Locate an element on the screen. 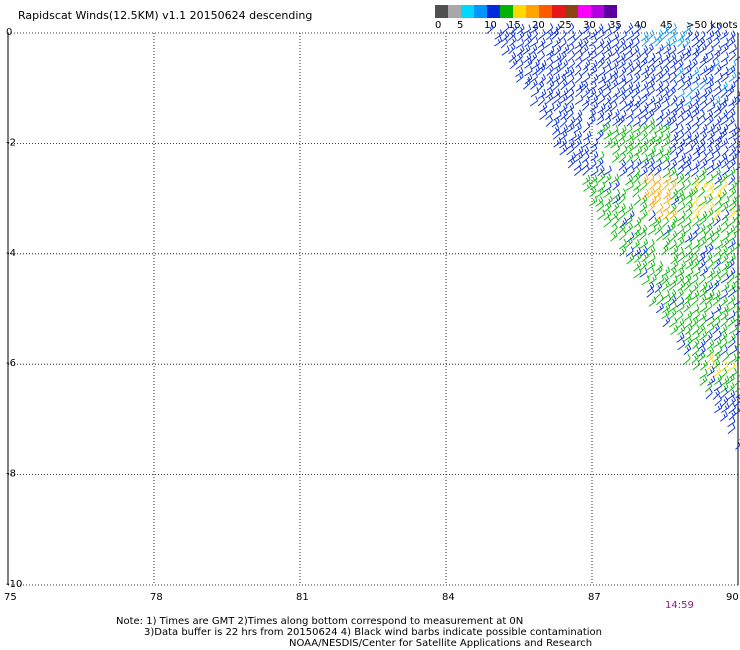 This screenshot has width=740, height=650. scale-label: 10 is located at coordinates (490, 25).